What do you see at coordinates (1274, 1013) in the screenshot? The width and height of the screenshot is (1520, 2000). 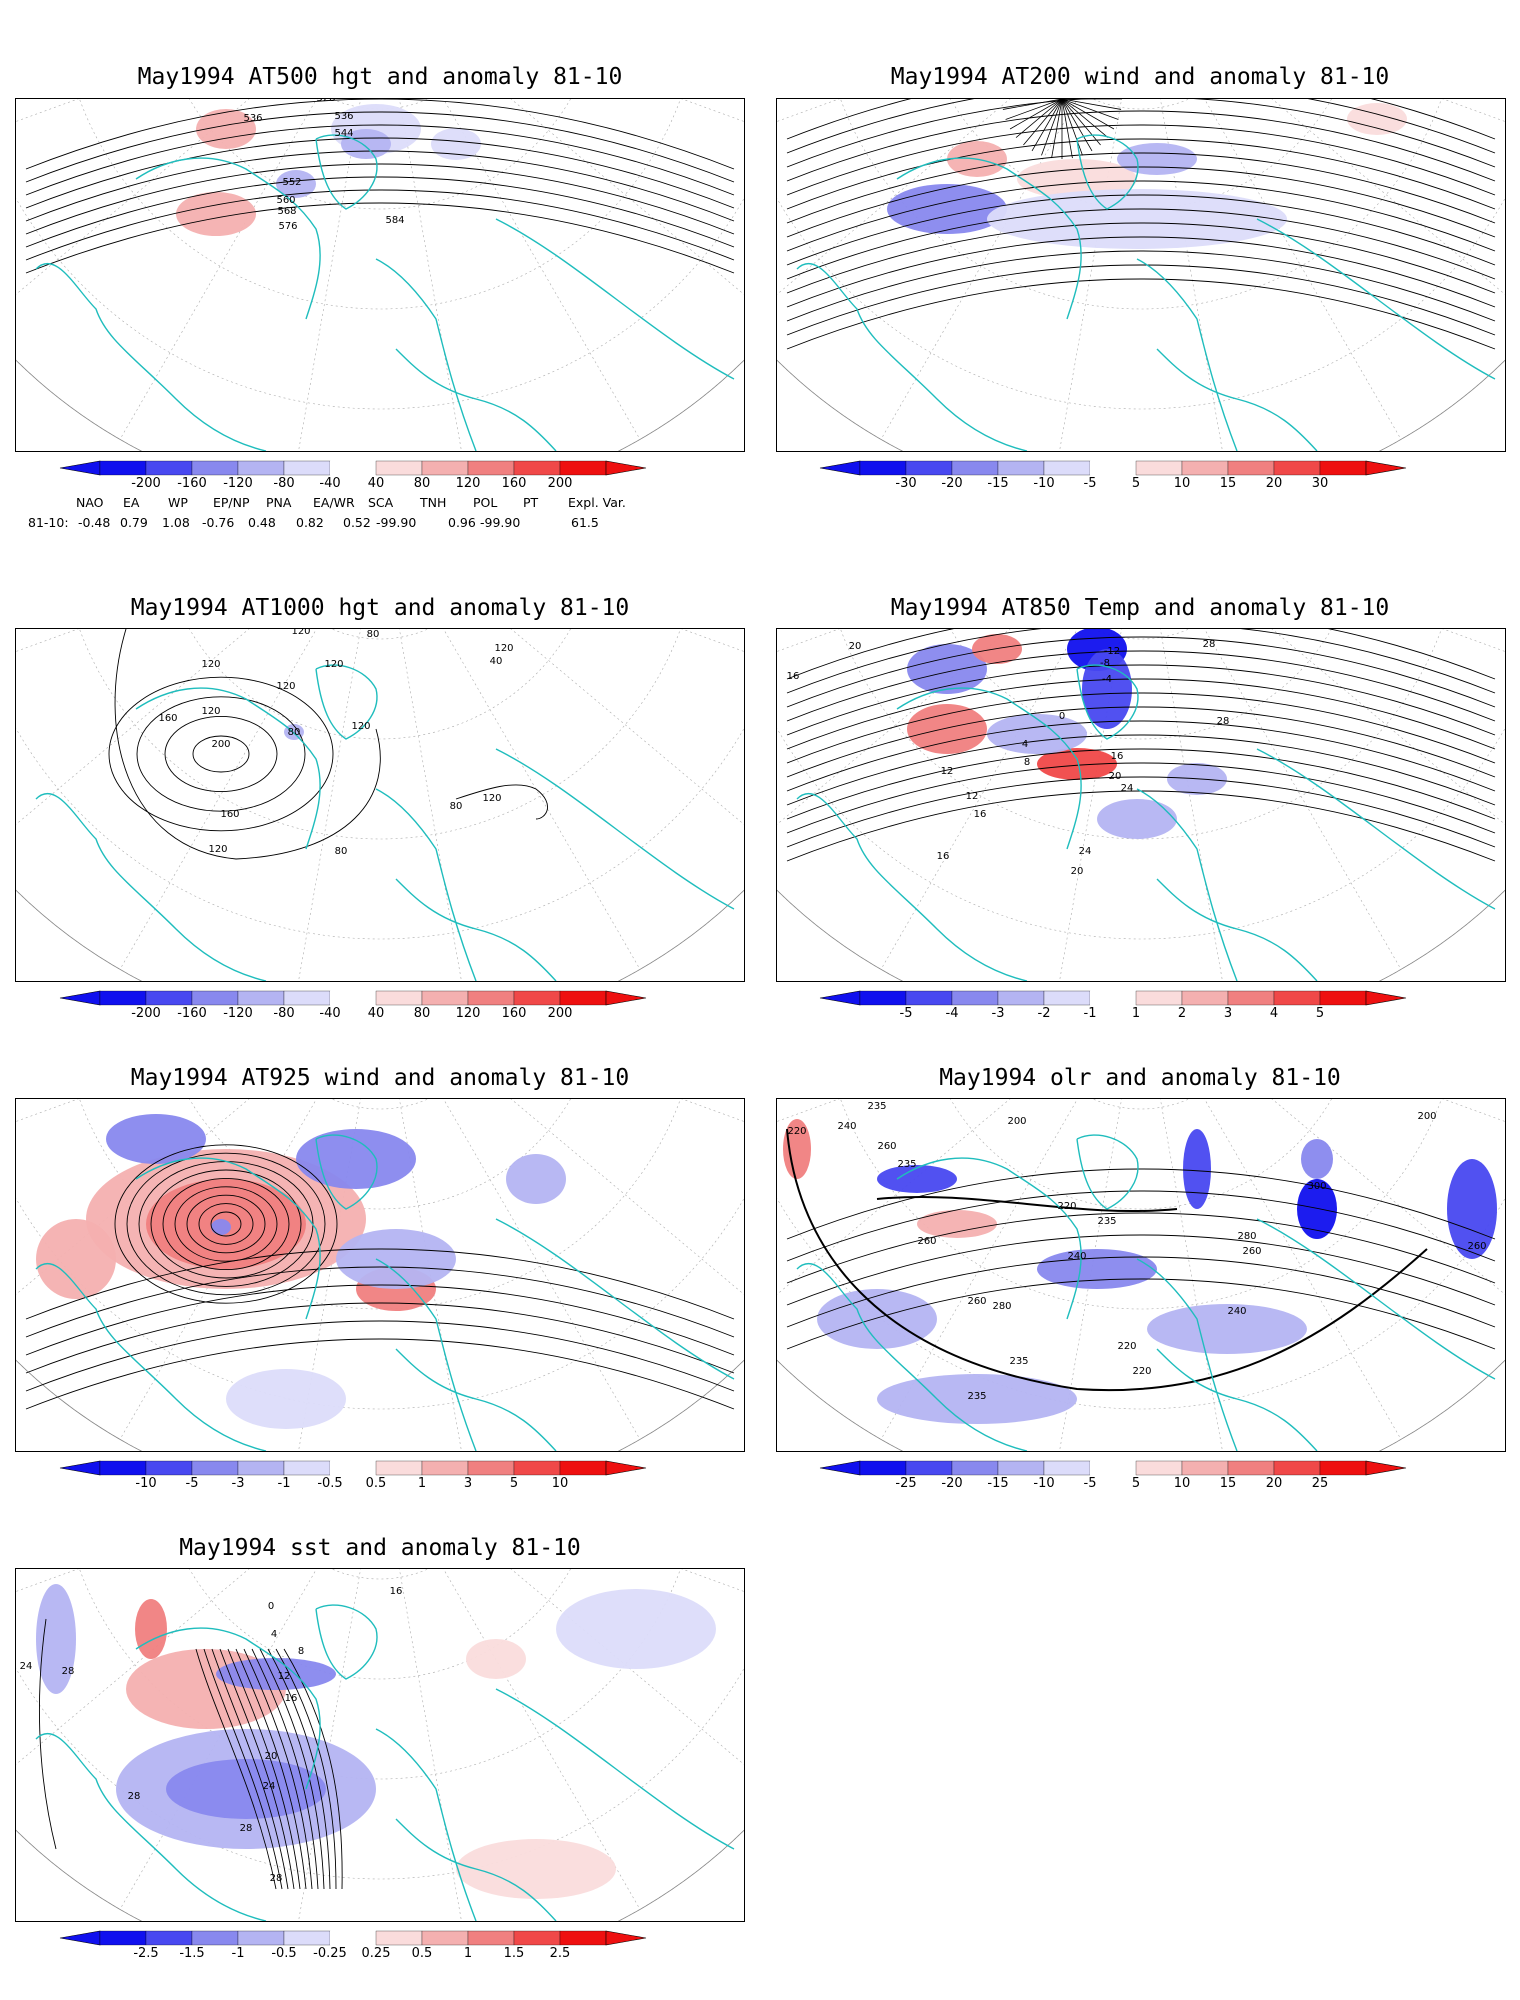 I see `colorbar-tick-label: 4` at bounding box center [1274, 1013].